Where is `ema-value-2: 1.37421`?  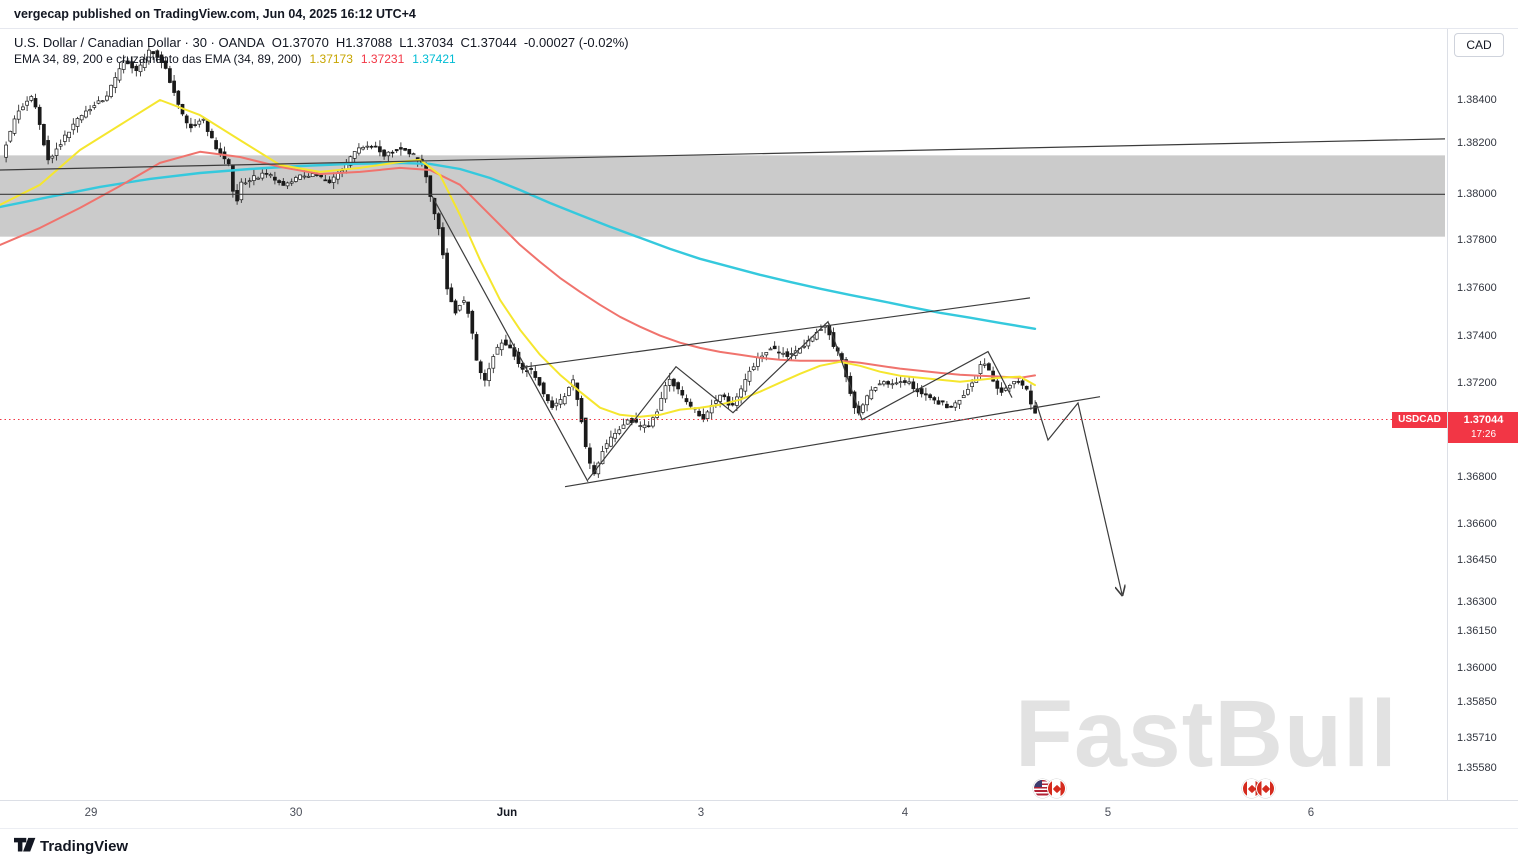
ema-value-2: 1.37421 is located at coordinates (434, 59).